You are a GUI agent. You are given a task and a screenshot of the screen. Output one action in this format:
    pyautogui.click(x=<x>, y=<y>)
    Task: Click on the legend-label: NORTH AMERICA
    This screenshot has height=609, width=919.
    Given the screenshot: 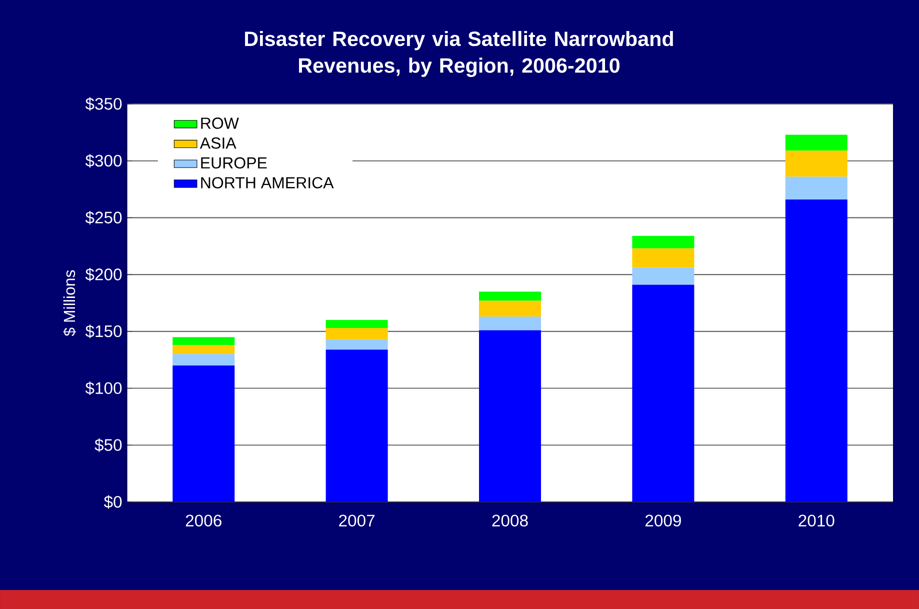 What is the action you would take?
    pyautogui.click(x=267, y=182)
    